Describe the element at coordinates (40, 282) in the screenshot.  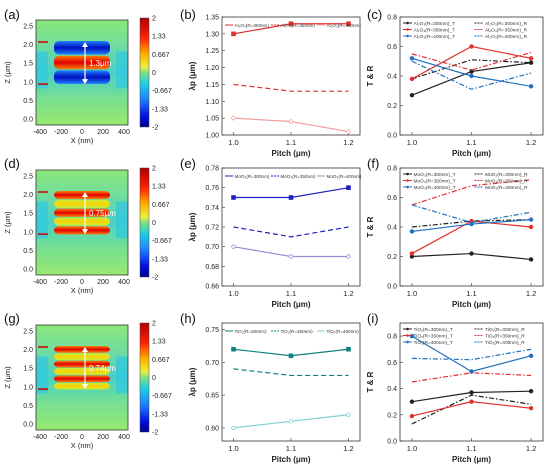
I see `map-x-tick: -400` at that location.